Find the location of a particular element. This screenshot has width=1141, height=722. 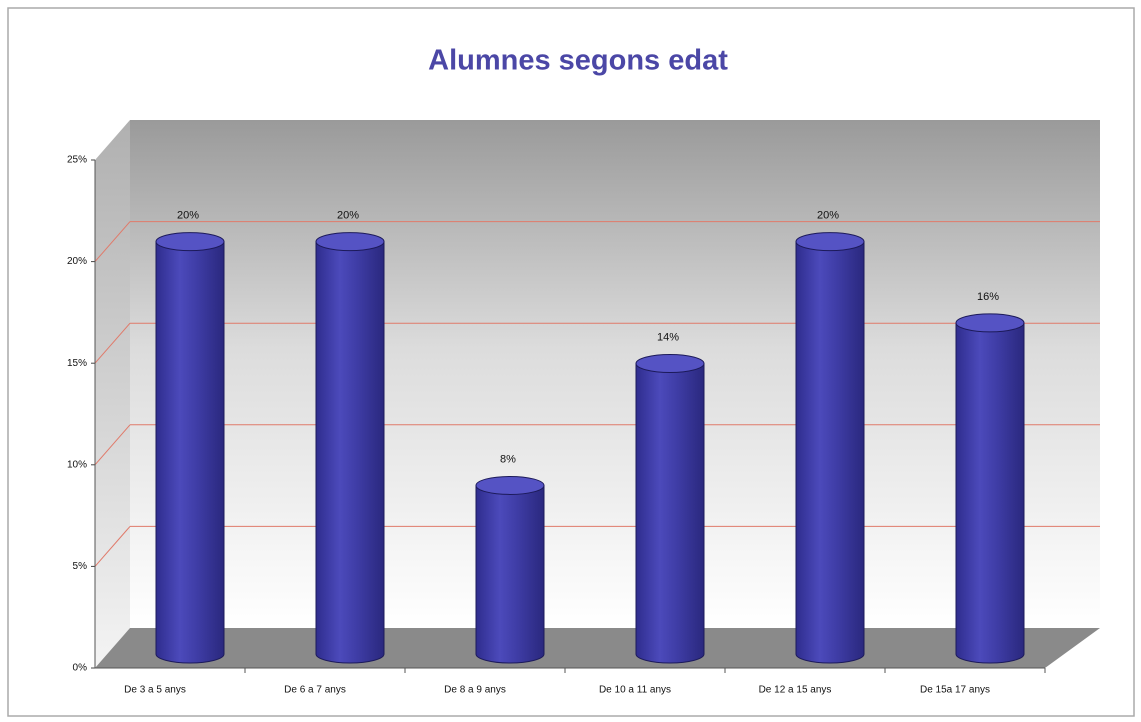

side-wall is located at coordinates (112, 394).